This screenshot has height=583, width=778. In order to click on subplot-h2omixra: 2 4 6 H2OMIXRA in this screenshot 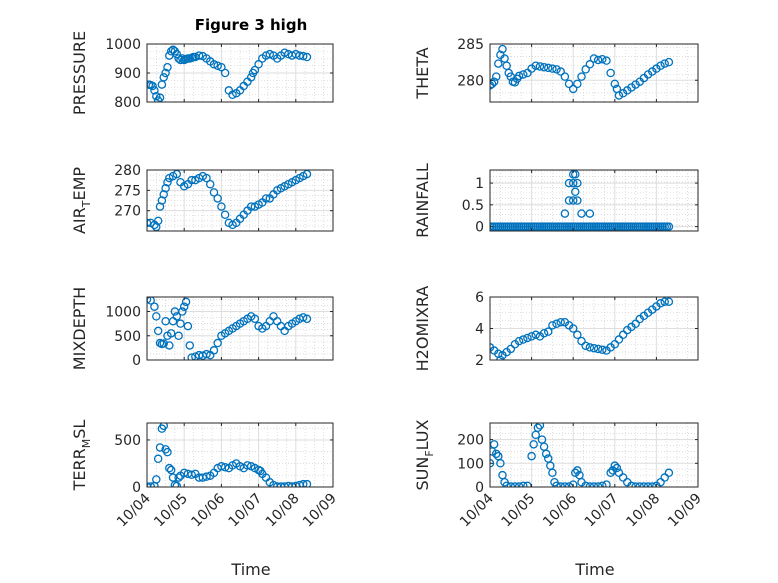, I will do `click(556, 329)`.